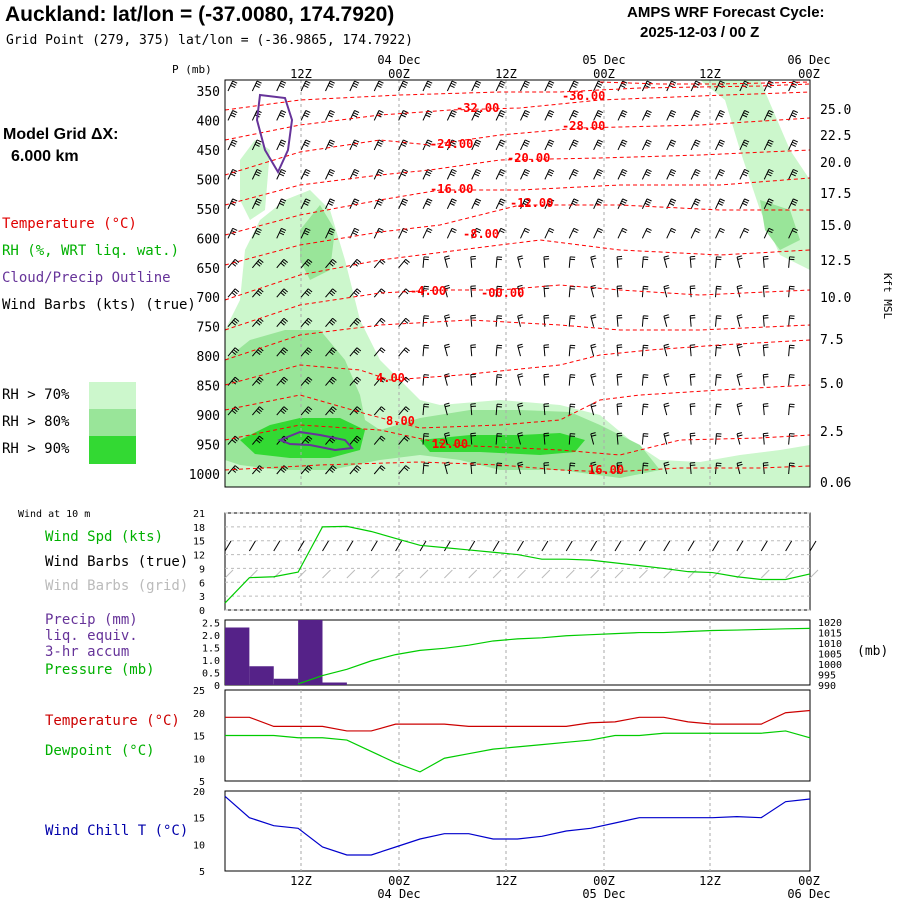 This screenshot has width=900, height=900. Describe the element at coordinates (583, 96) in the screenshot. I see `temperature-contour-label: -36.00` at that location.